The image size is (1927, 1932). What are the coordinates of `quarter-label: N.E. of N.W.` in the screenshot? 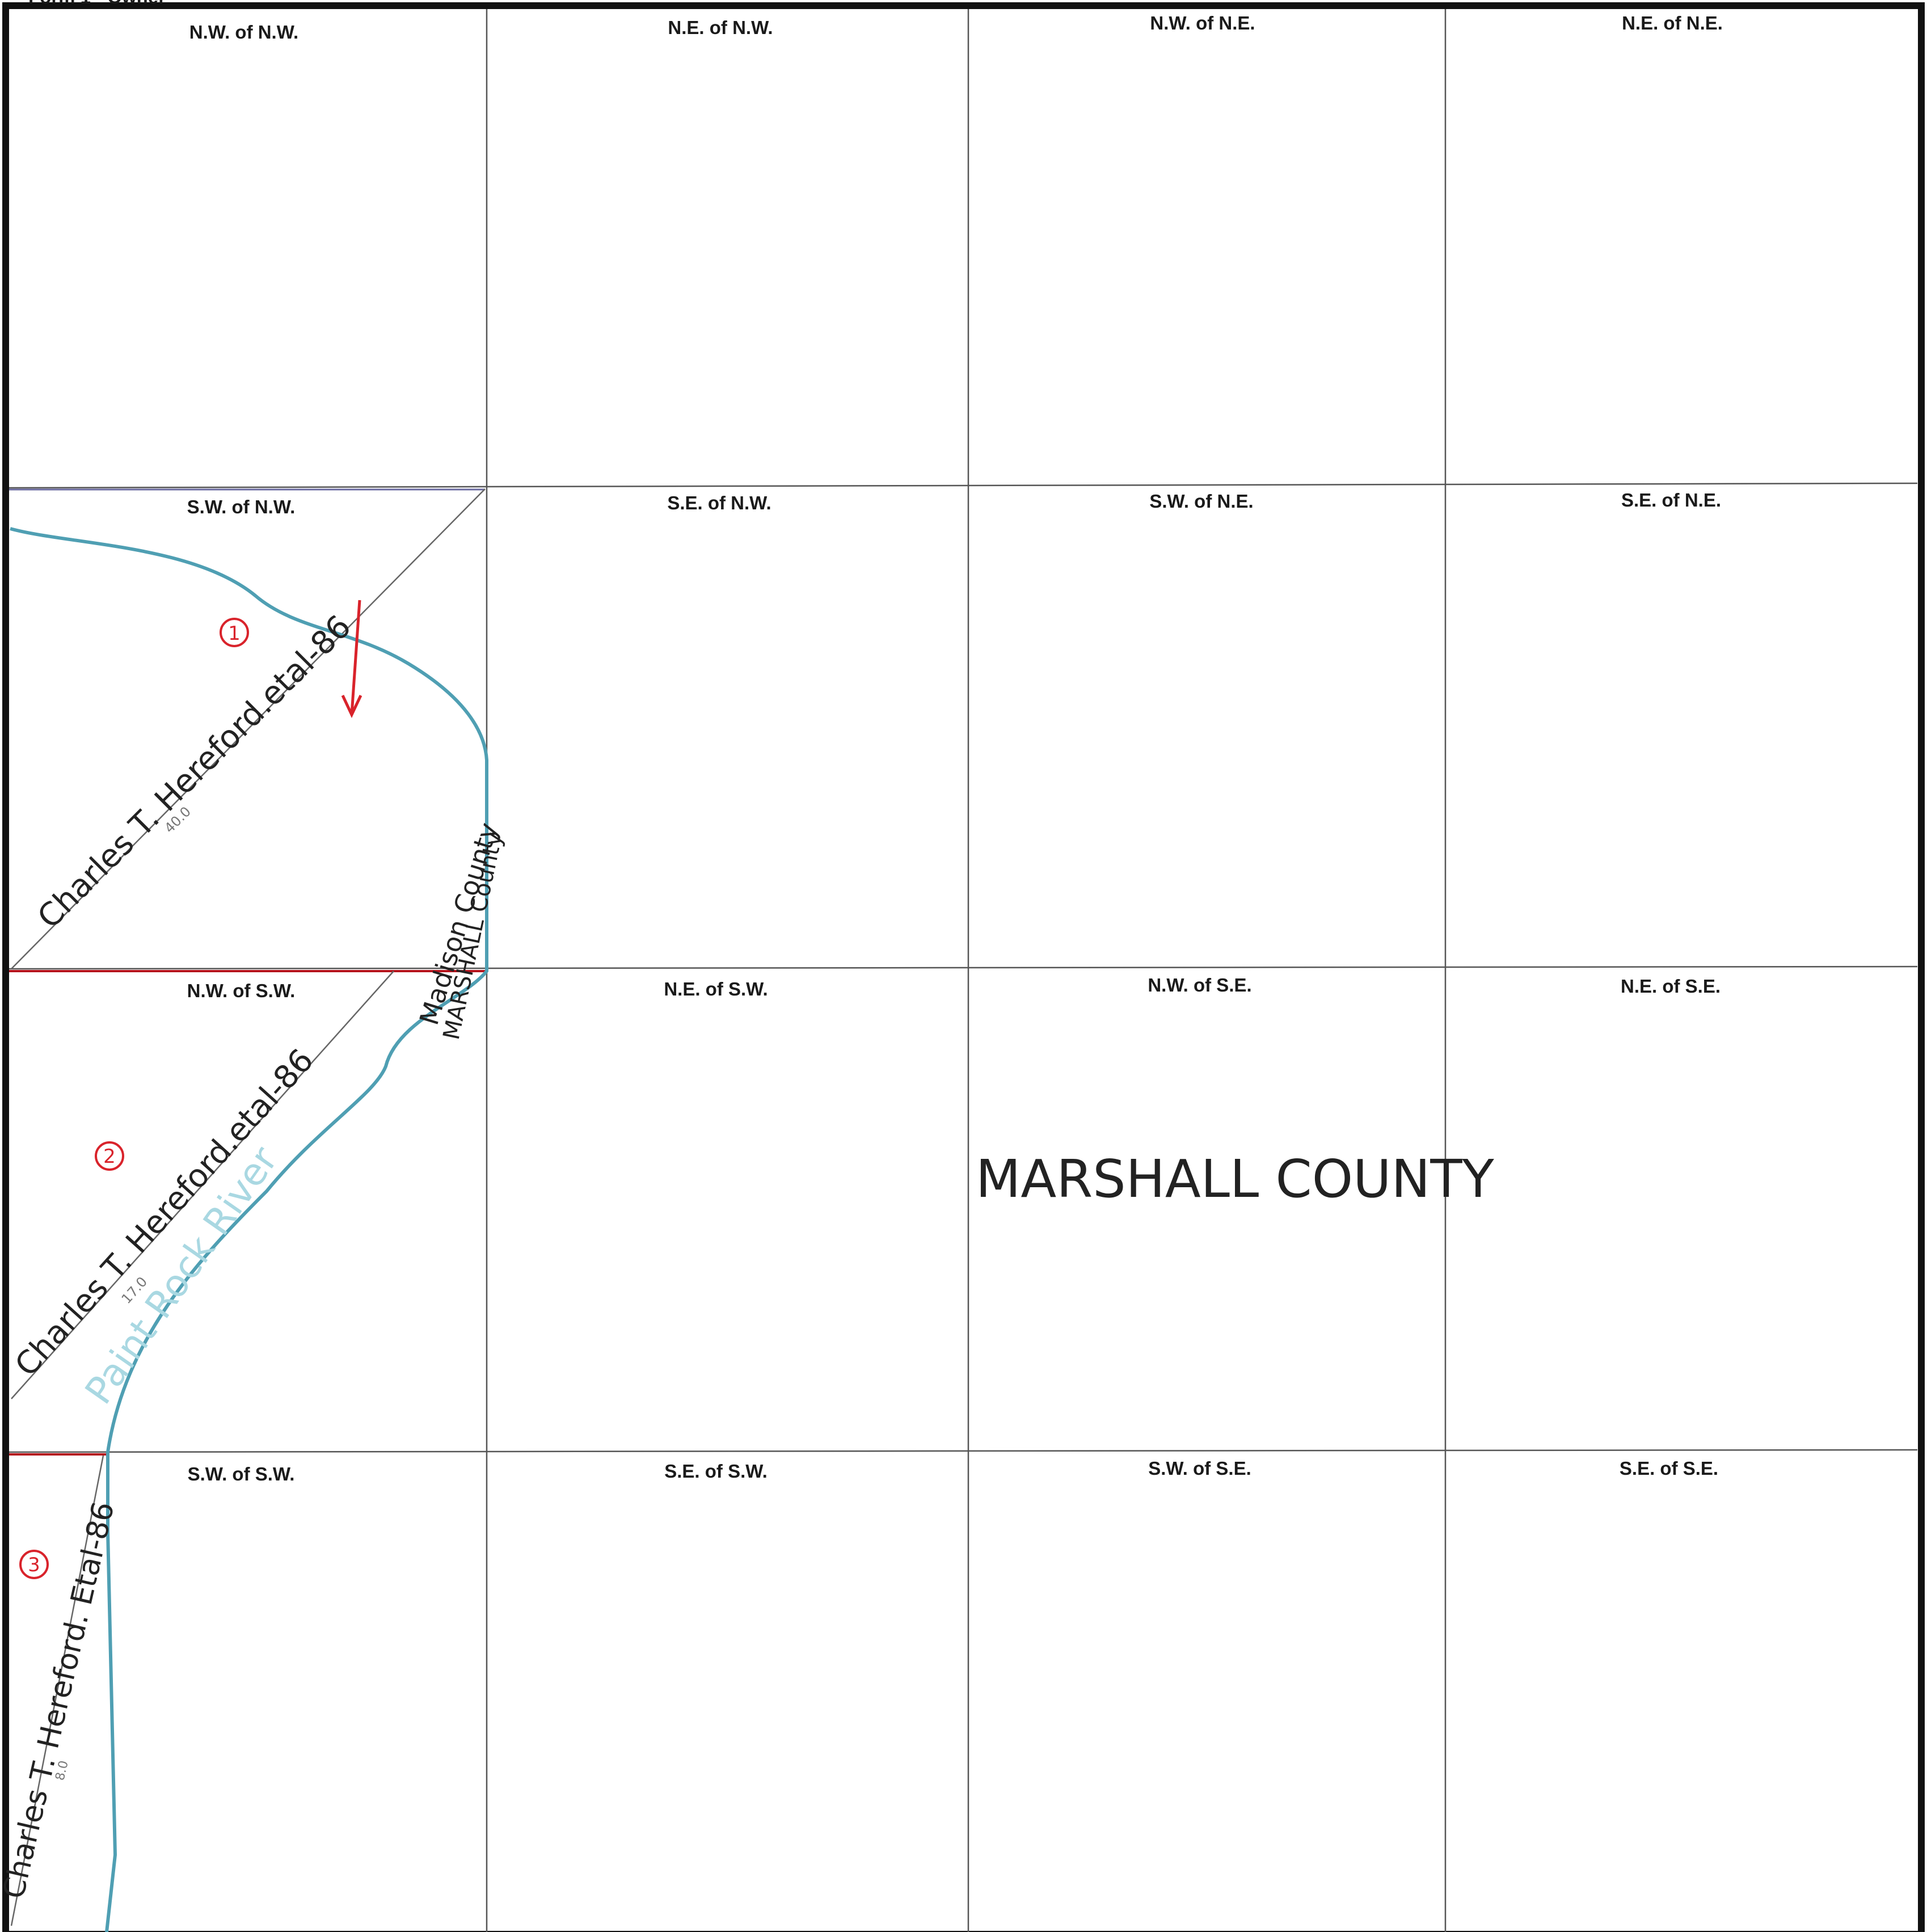 It's located at (720, 28).